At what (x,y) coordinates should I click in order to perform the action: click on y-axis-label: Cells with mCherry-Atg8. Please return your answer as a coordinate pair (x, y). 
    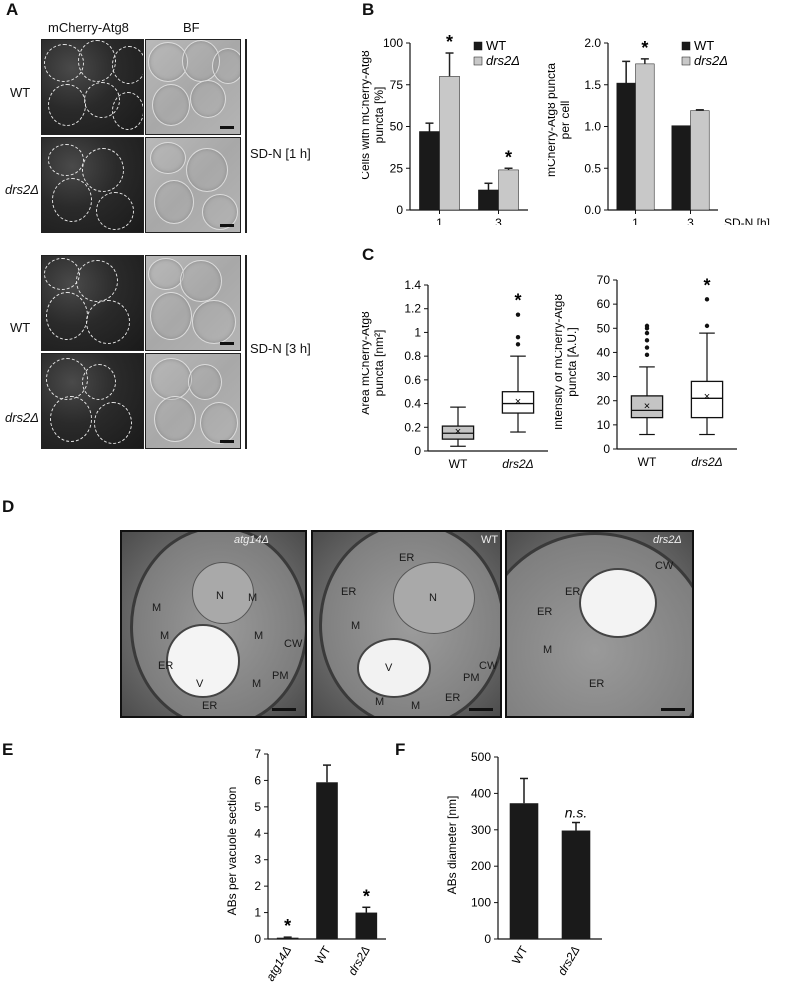
    Looking at the image, I should click on (367, 115).